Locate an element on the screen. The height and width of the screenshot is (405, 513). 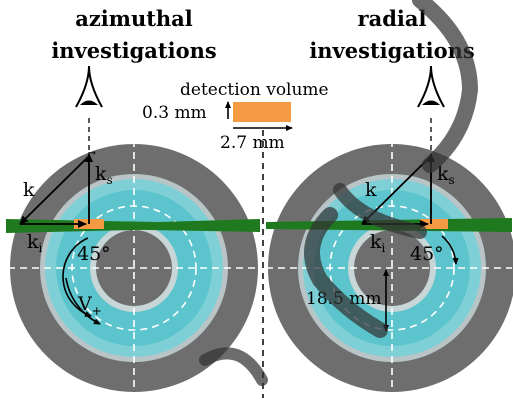
detection-height-label: 0.3 mm is located at coordinates (174, 113).